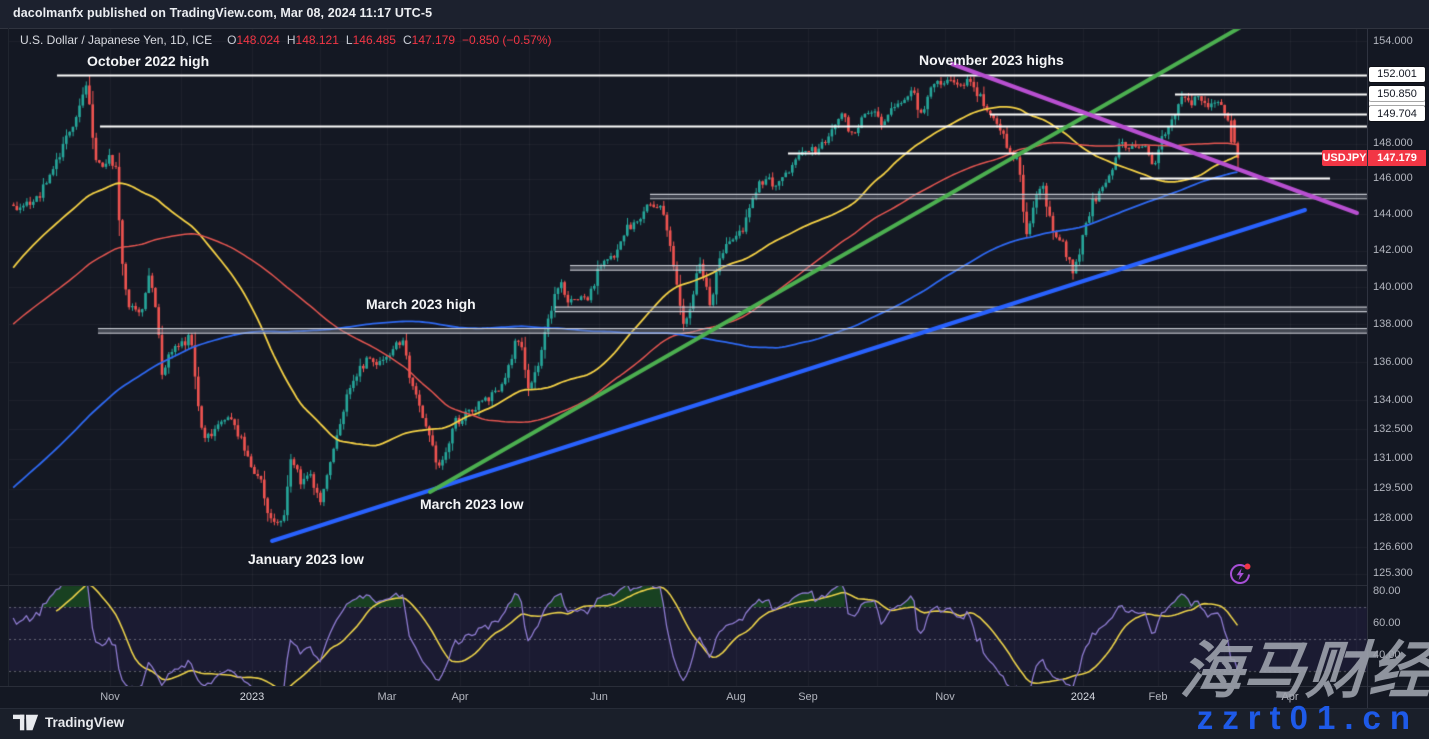 This screenshot has width=1429, height=739. I want to click on ohlc-value: 146.485, so click(374, 40).